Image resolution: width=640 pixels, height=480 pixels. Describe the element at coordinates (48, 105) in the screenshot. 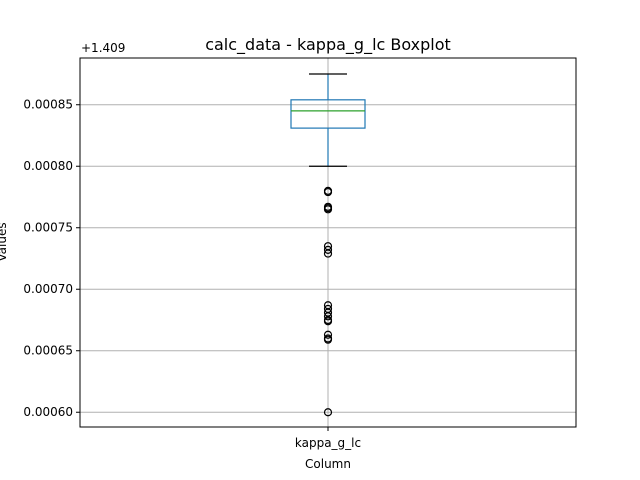

I see `y-tick-label: 0.00085` at that location.